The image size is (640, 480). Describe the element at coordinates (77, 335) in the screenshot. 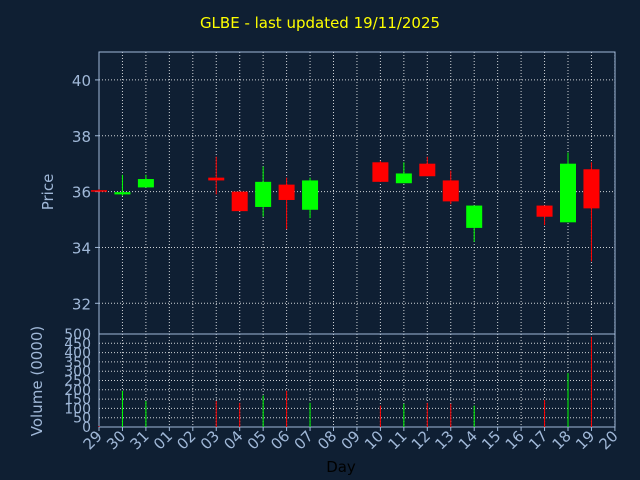

I see `volume-tick-label: 500` at that location.